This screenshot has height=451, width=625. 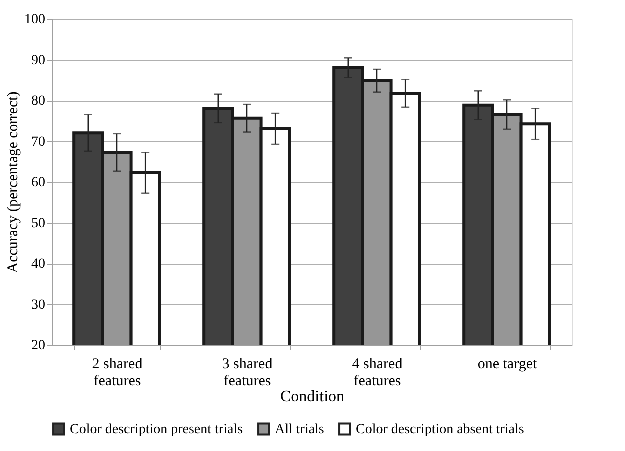 What do you see at coordinates (14, 183) in the screenshot?
I see `y-axis-title: Accuracy (percentage correct)` at bounding box center [14, 183].